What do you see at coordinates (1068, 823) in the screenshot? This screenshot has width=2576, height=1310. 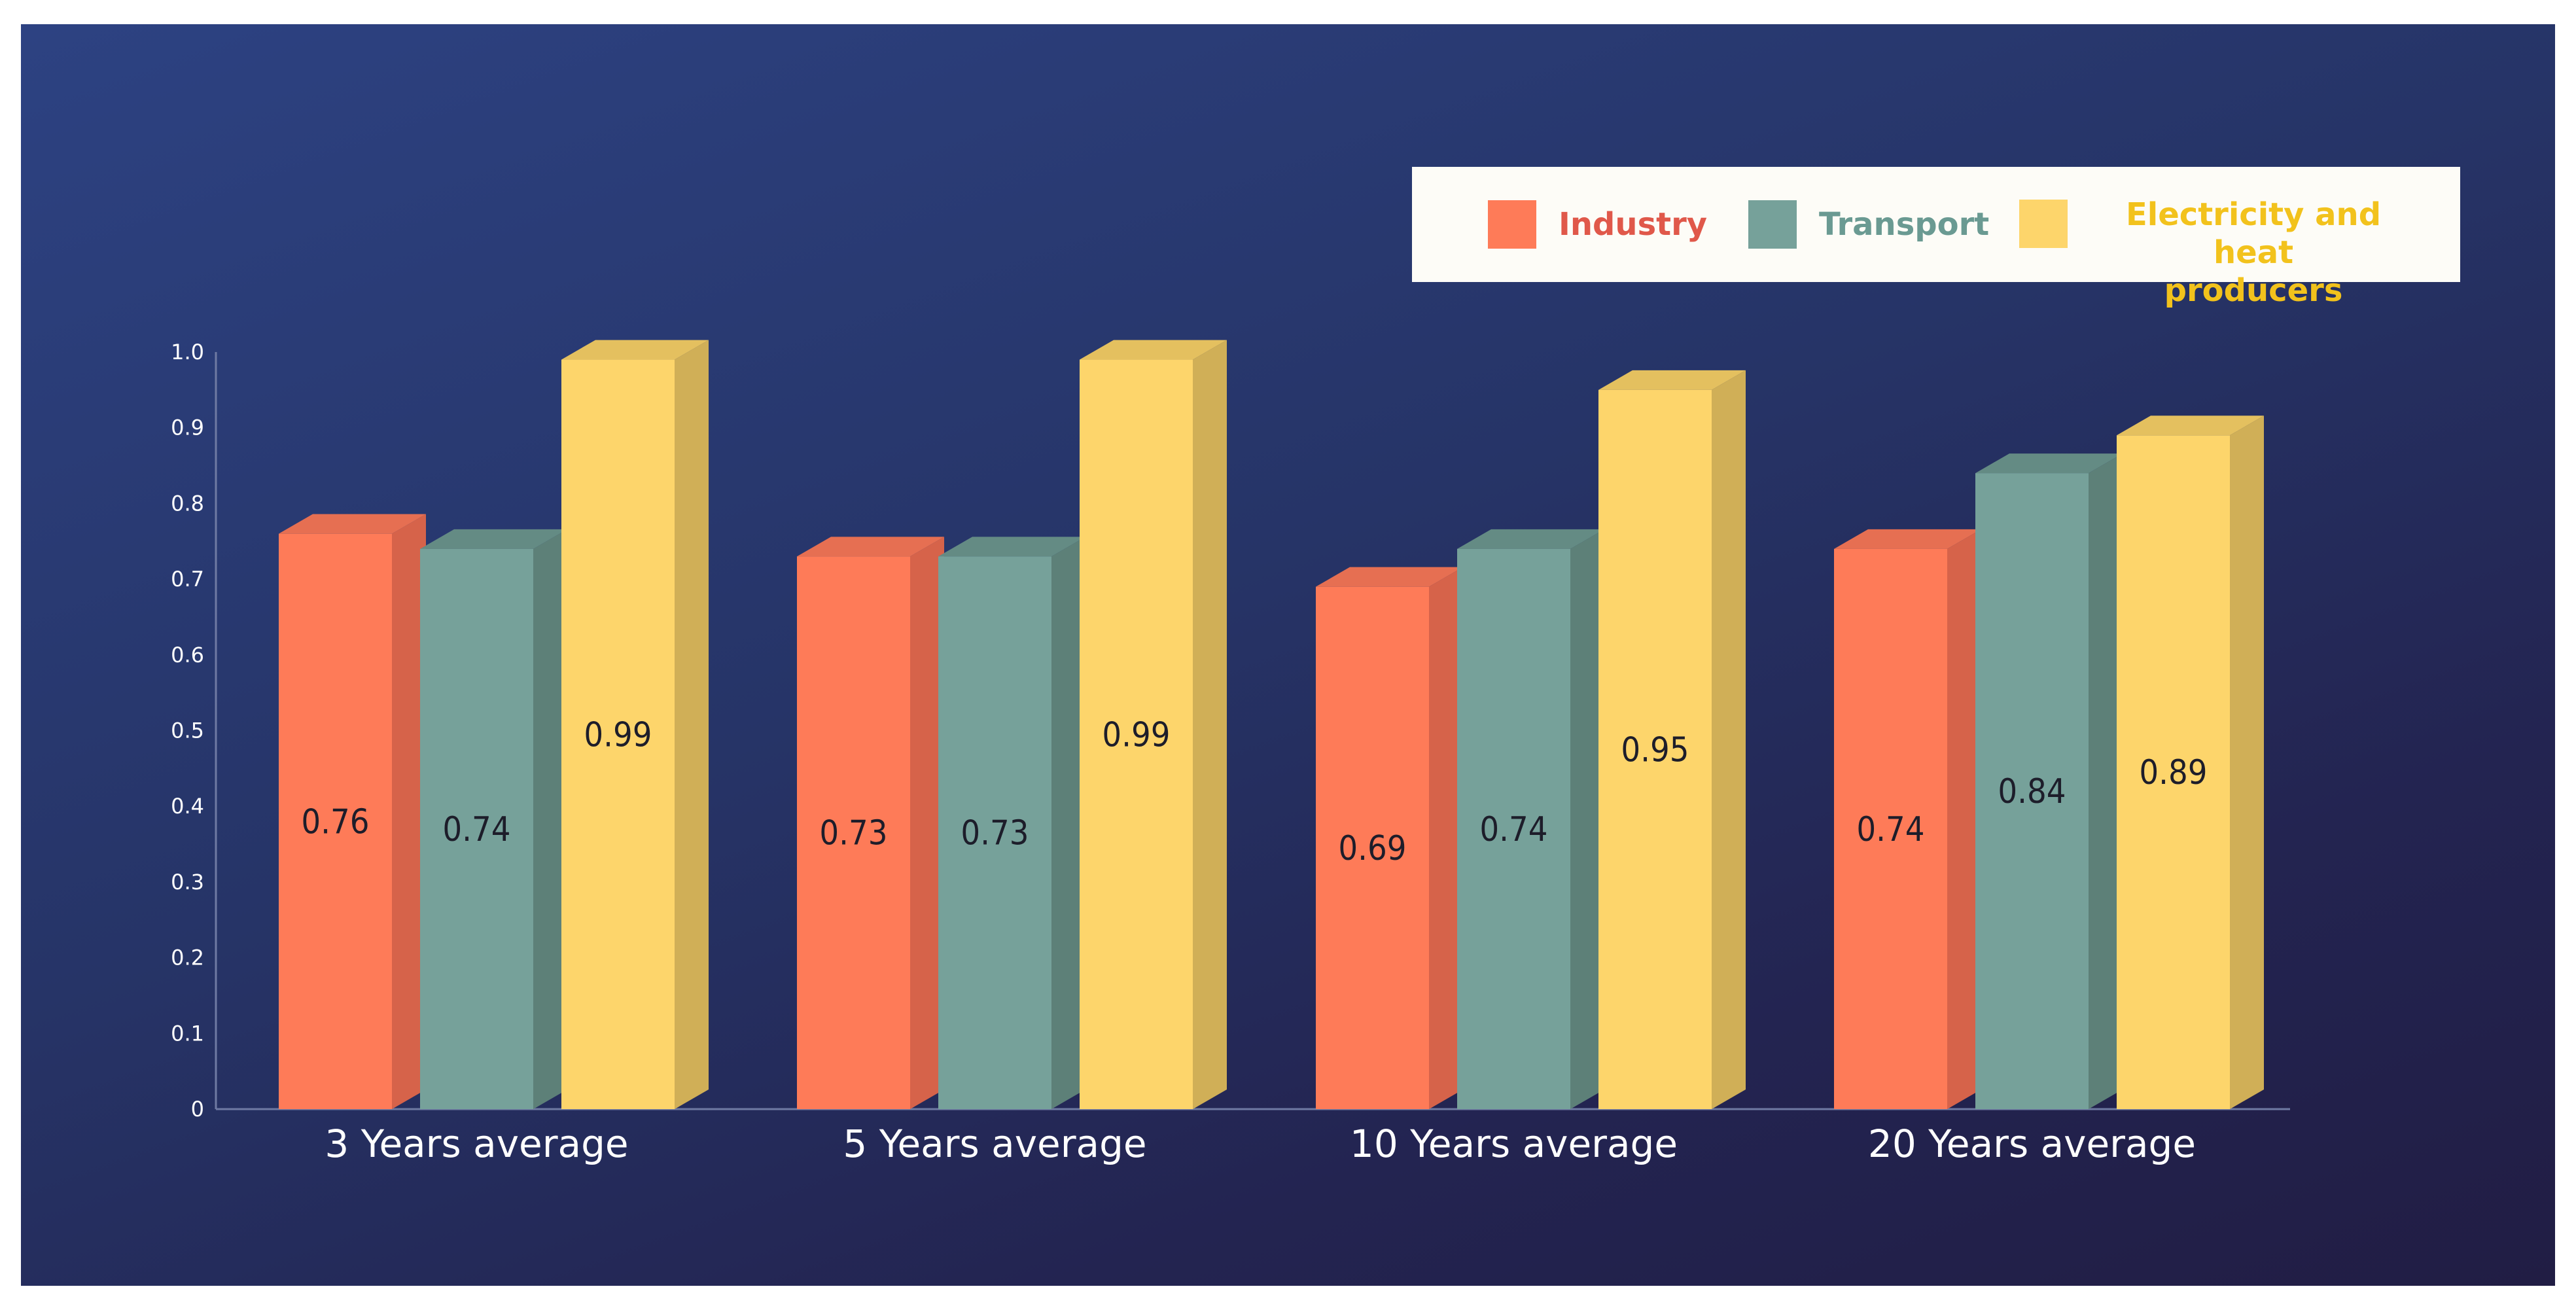 I see `bar-transport-5-years-average-side` at bounding box center [1068, 823].